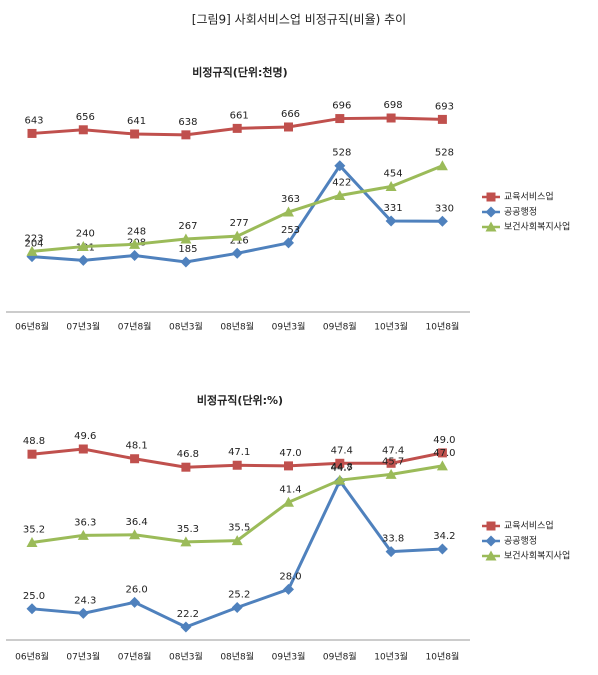 Image resolution: width=598 pixels, height=675 pixels. Describe the element at coordinates (188, 614) in the screenshot. I see `data-label: 22.2` at that location.